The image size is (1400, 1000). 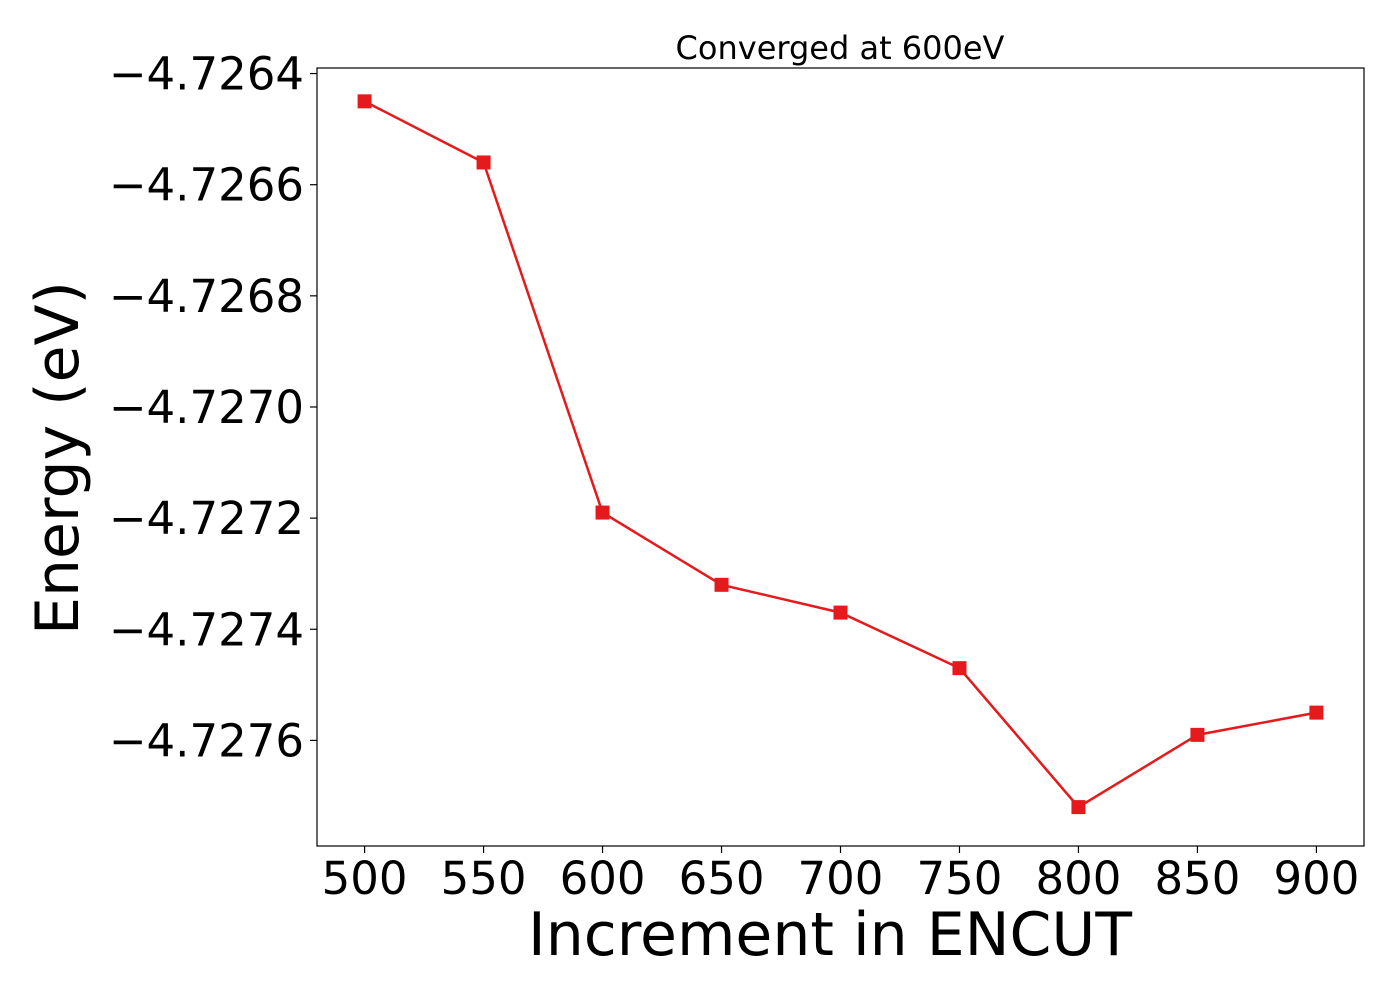 I want to click on x-tick-label: 850, so click(x=1197, y=878).